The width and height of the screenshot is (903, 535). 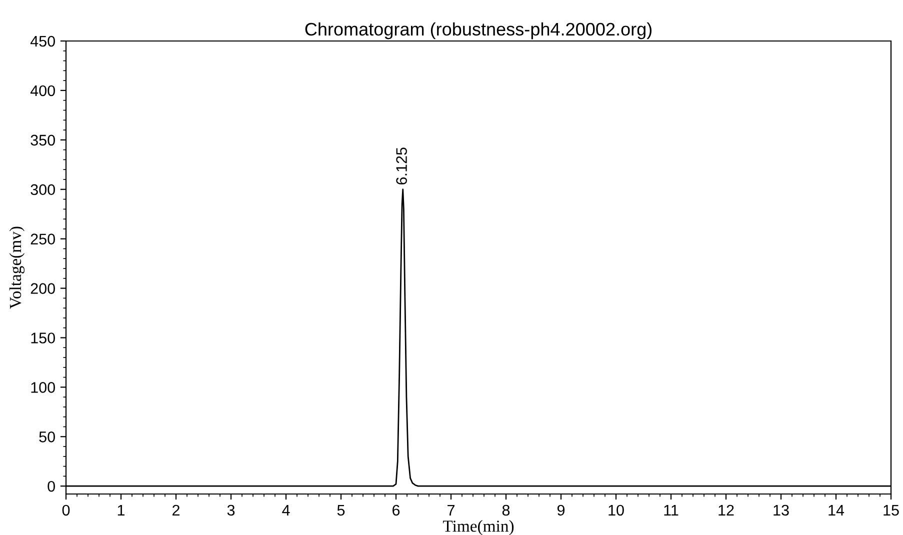 I want to click on x-tick-label: 0, so click(x=66, y=510).